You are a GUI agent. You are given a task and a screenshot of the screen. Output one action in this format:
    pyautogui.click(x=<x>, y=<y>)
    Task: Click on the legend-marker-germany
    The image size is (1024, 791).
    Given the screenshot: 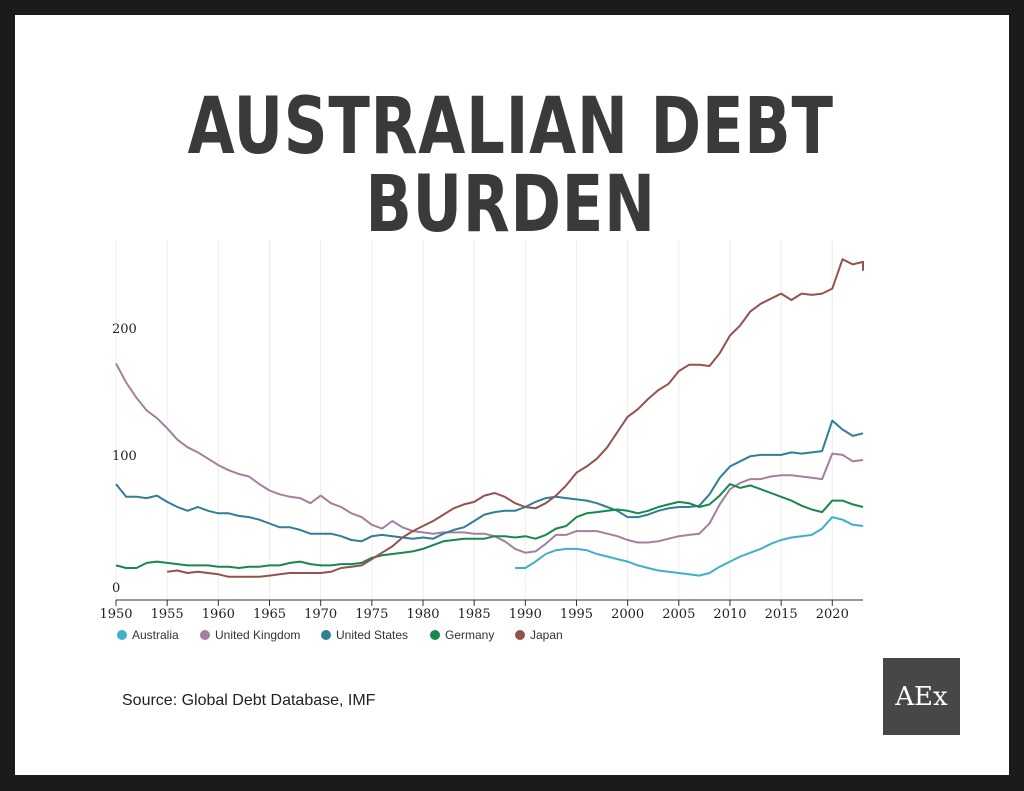 What is the action you would take?
    pyautogui.click(x=435, y=635)
    